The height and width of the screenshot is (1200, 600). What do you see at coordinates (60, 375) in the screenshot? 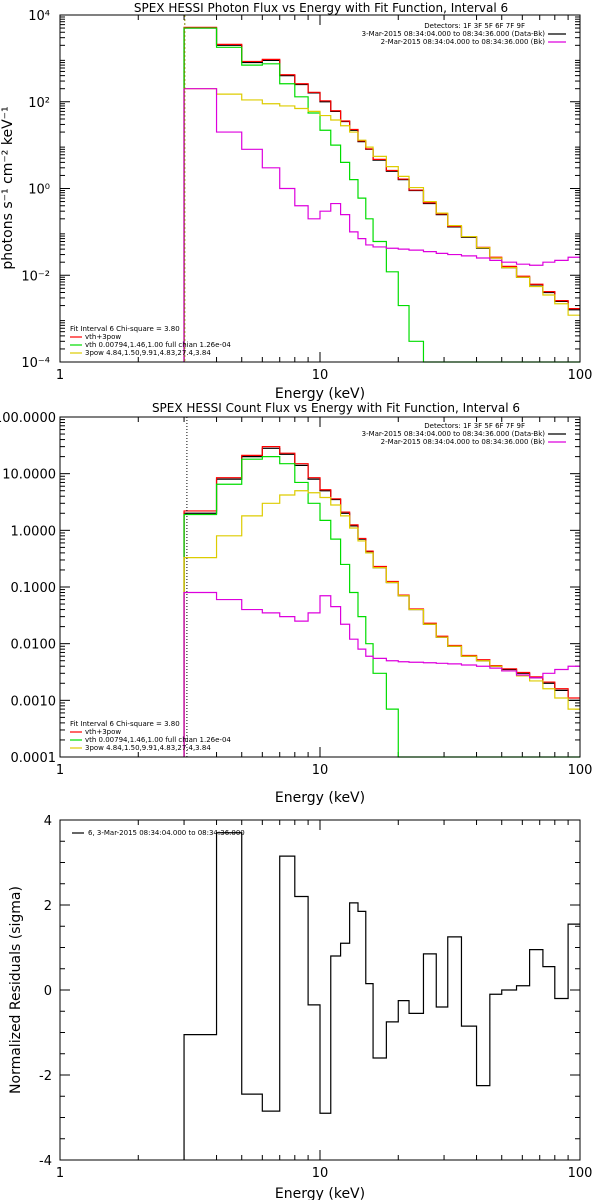
I see `photon-x-tick-label: 1` at bounding box center [60, 375].